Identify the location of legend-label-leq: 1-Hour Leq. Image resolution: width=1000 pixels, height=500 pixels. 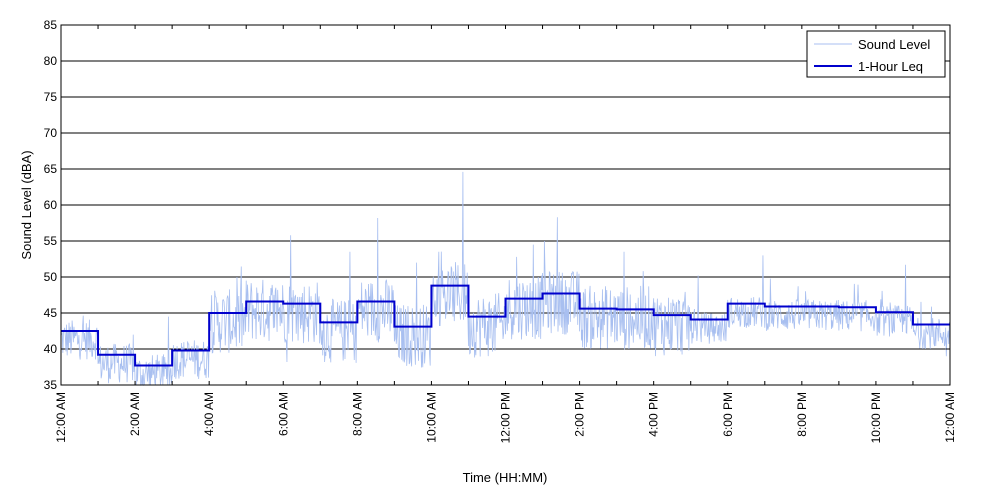
(890, 66).